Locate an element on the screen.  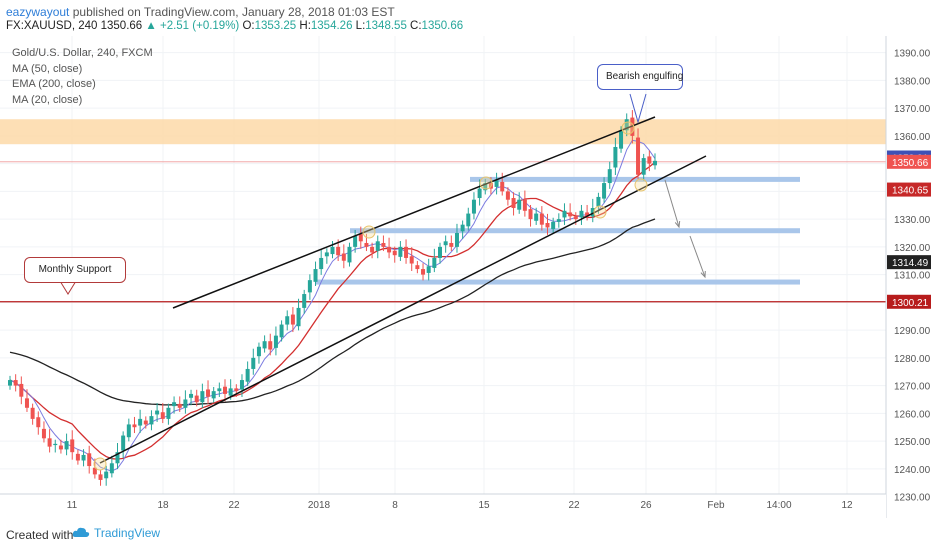
y-tick-label: 1370.00 is located at coordinates (912, 109).